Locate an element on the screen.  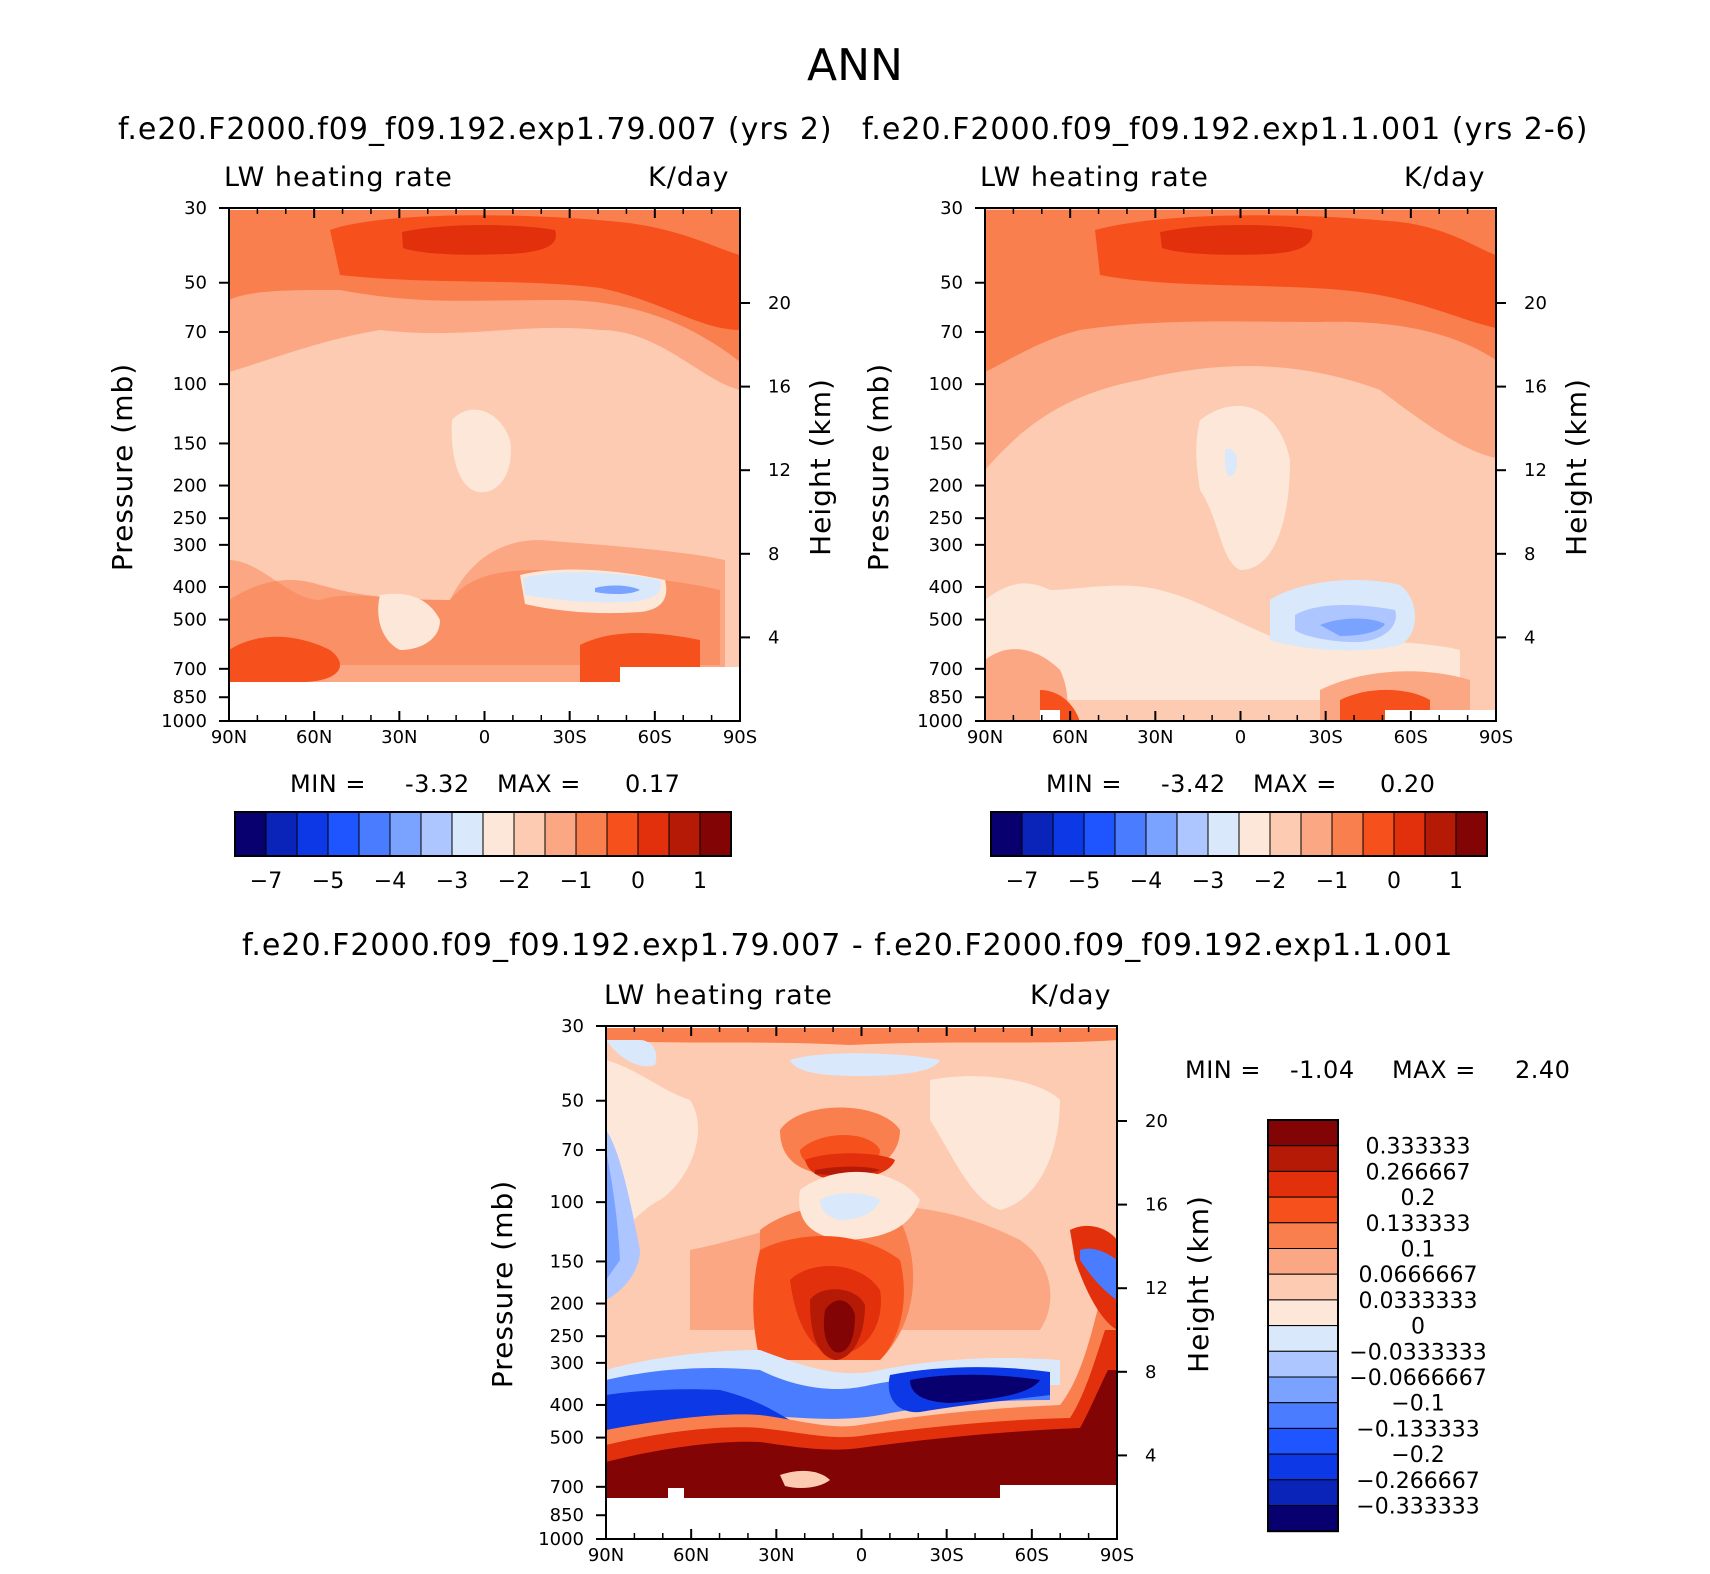
colorbar-label: −4 is located at coordinates (1146, 881).